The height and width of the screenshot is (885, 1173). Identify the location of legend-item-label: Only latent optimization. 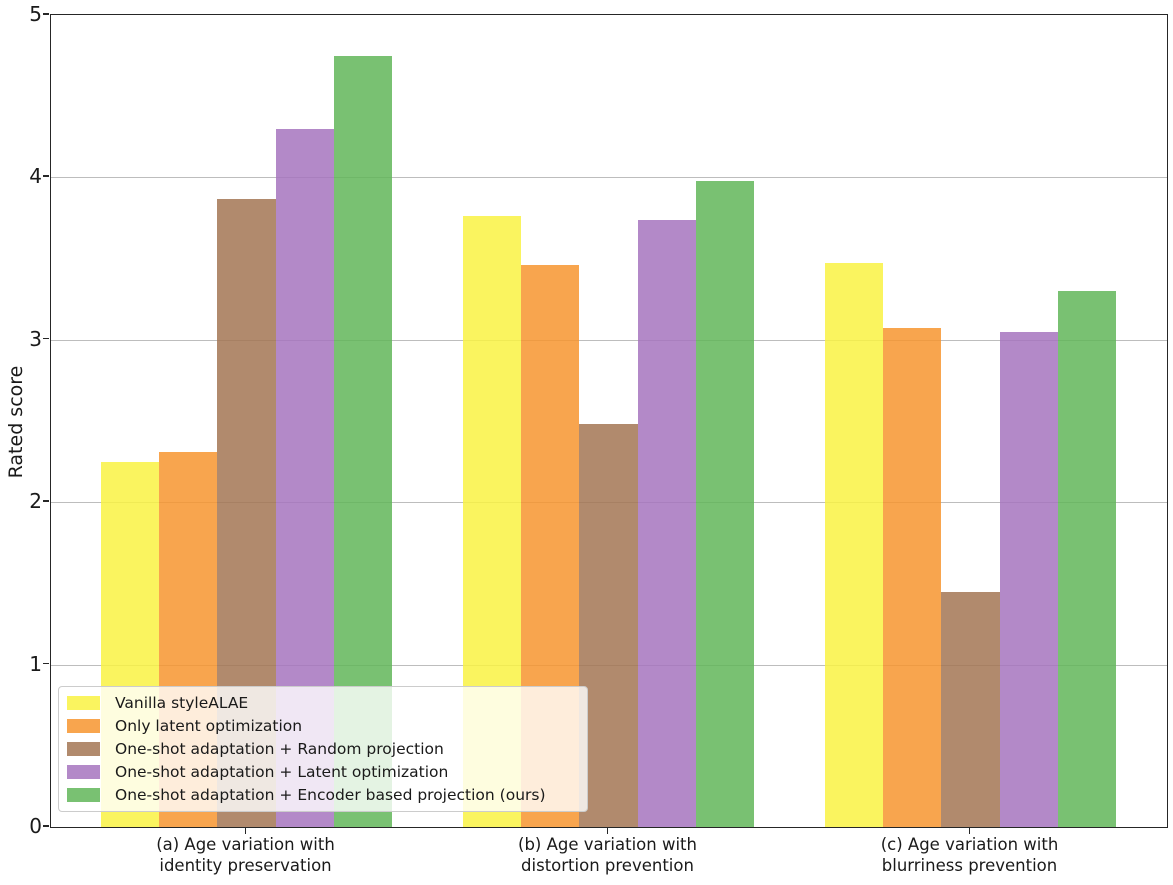
(209, 726).